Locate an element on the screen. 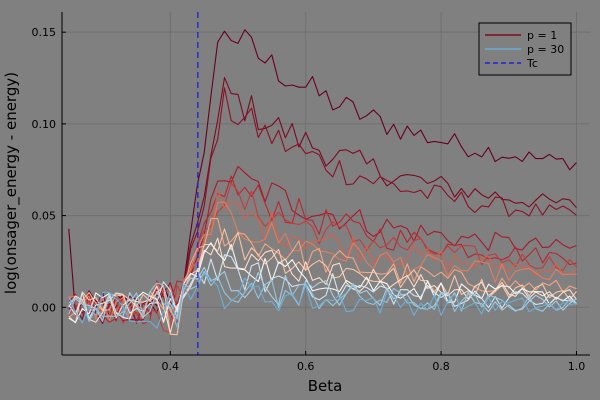 The height and width of the screenshot is (400, 600). x-tick-label: 0.8 is located at coordinates (441, 366).